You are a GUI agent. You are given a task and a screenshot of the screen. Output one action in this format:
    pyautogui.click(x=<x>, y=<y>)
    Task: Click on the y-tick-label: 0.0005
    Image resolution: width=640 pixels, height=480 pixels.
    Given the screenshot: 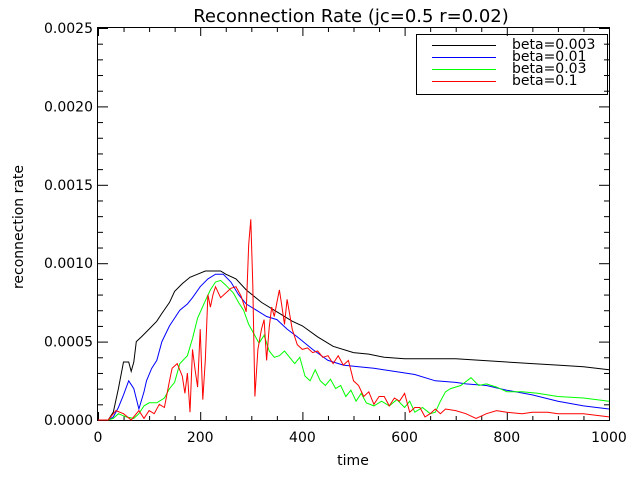 What is the action you would take?
    pyautogui.click(x=68, y=343)
    